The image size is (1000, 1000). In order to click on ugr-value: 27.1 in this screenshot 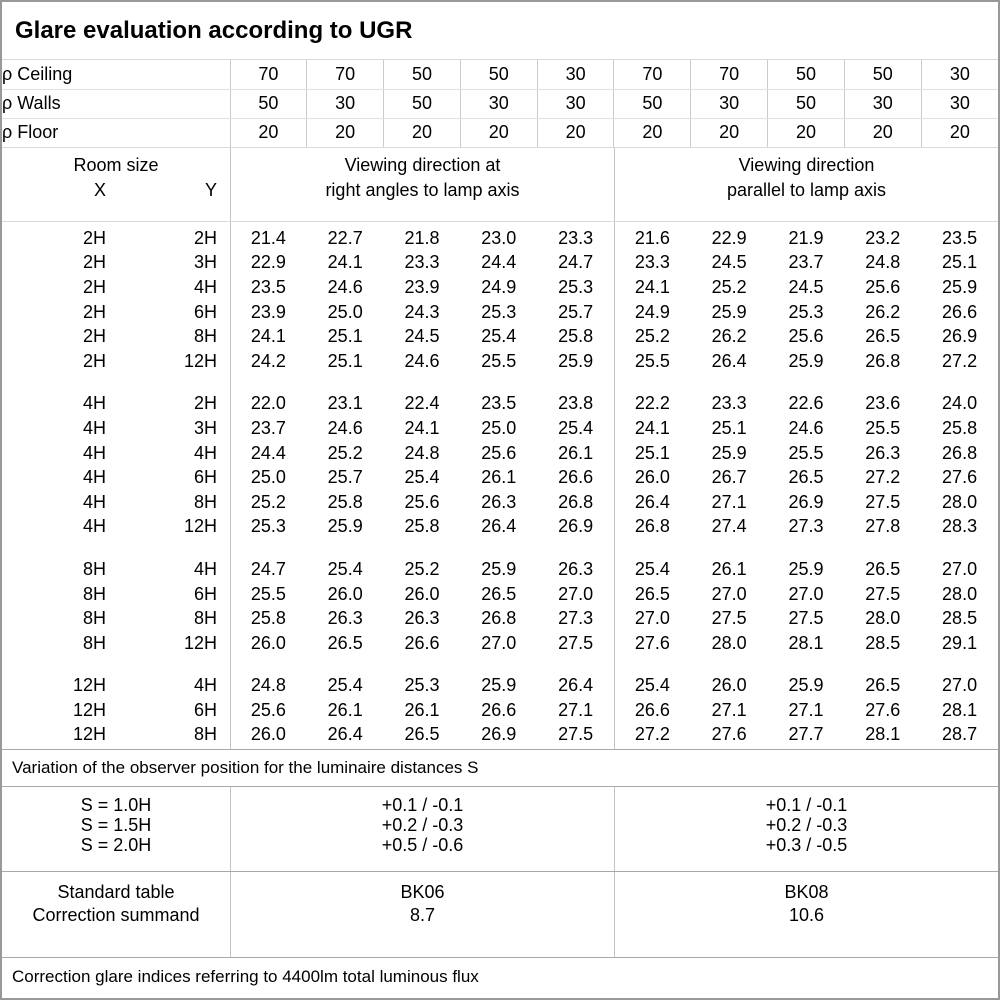, I will do `click(576, 709)`.